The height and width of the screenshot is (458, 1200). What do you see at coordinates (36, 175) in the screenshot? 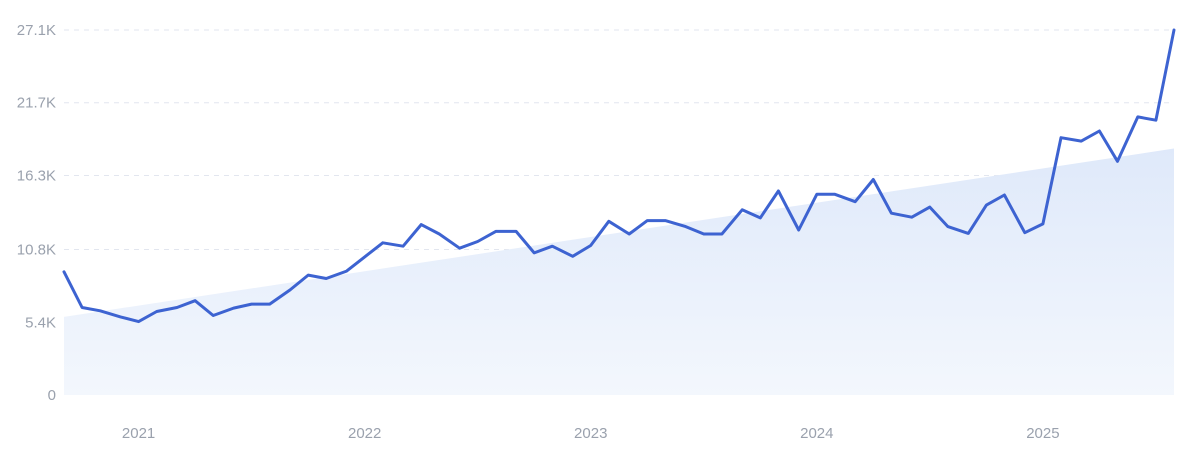
I see `y-tick-label: 16.3K` at bounding box center [36, 175].